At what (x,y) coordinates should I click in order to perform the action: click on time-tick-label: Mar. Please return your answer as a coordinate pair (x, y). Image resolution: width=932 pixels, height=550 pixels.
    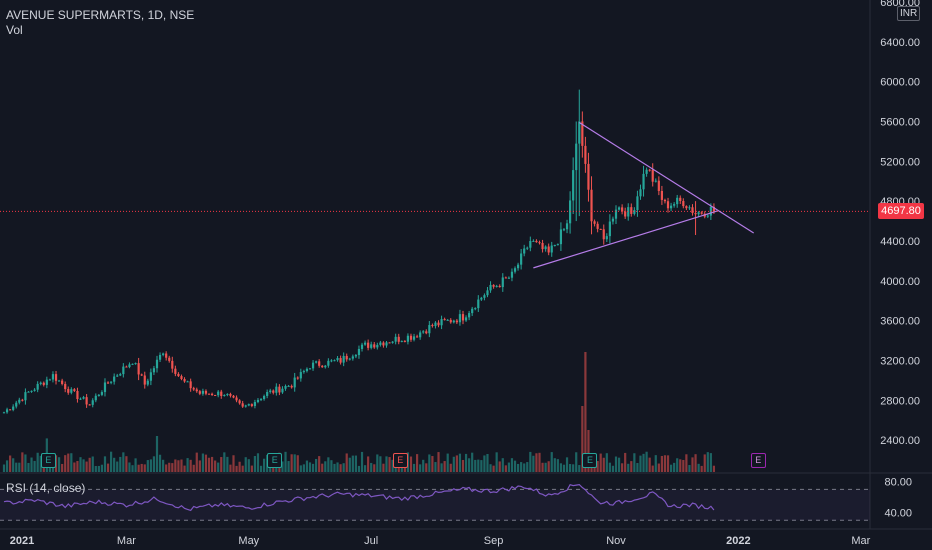
    Looking at the image, I should click on (860, 541).